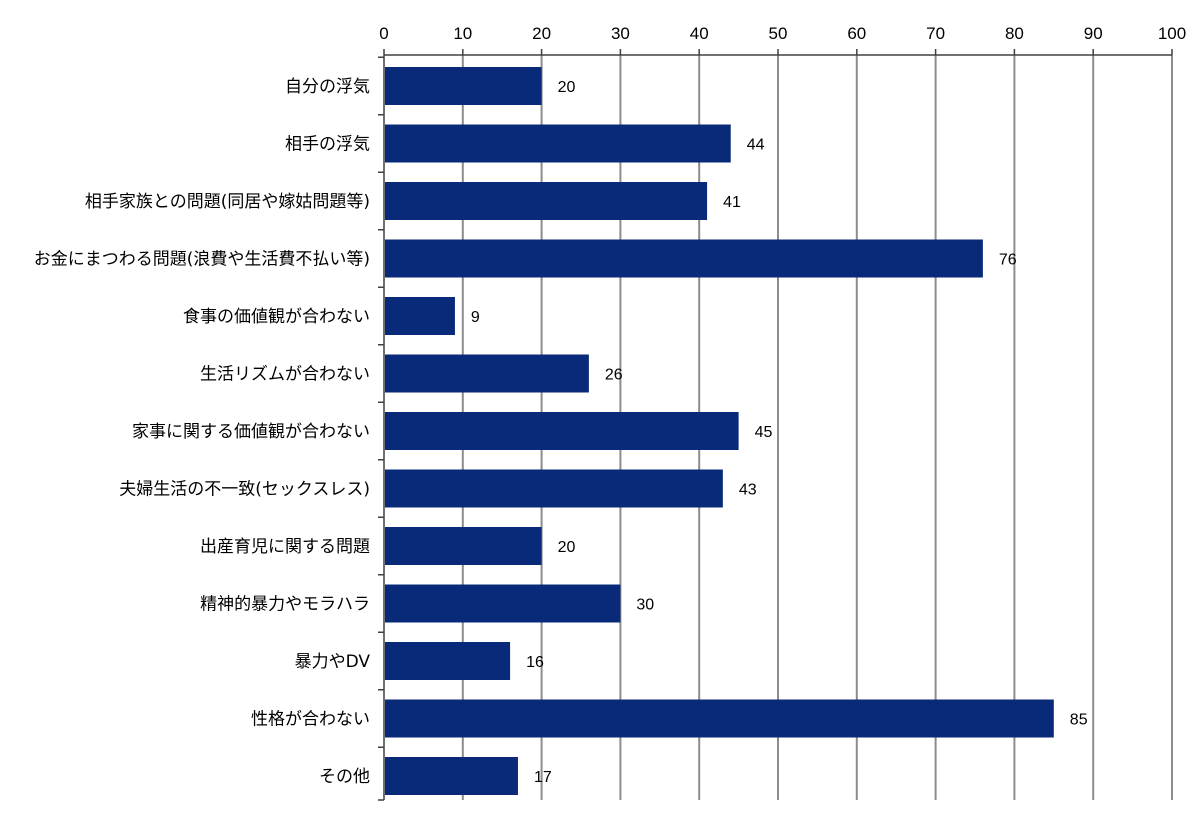 The width and height of the screenshot is (1200, 818). What do you see at coordinates (856, 33) in the screenshot?
I see `x-tick-label: 60` at bounding box center [856, 33].